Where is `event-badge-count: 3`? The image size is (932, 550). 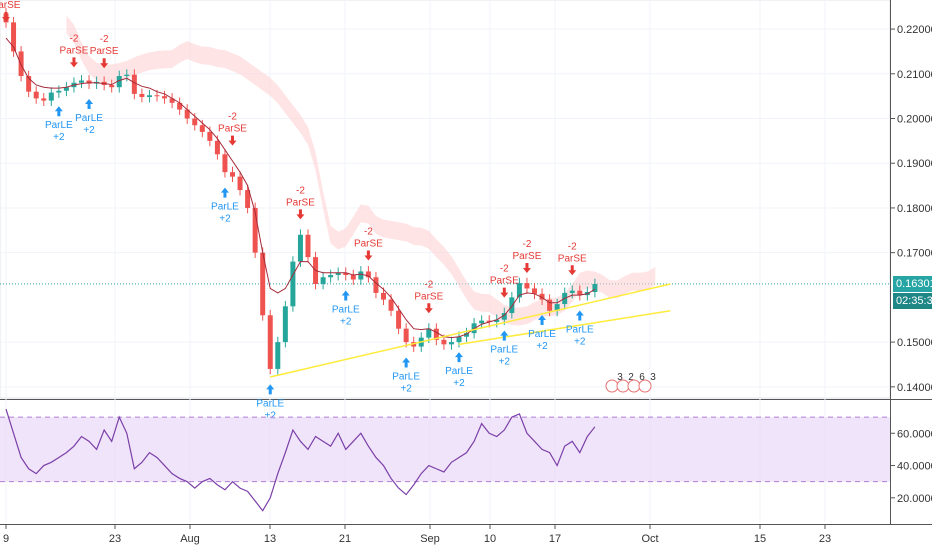 event-badge-count: 3 is located at coordinates (653, 377).